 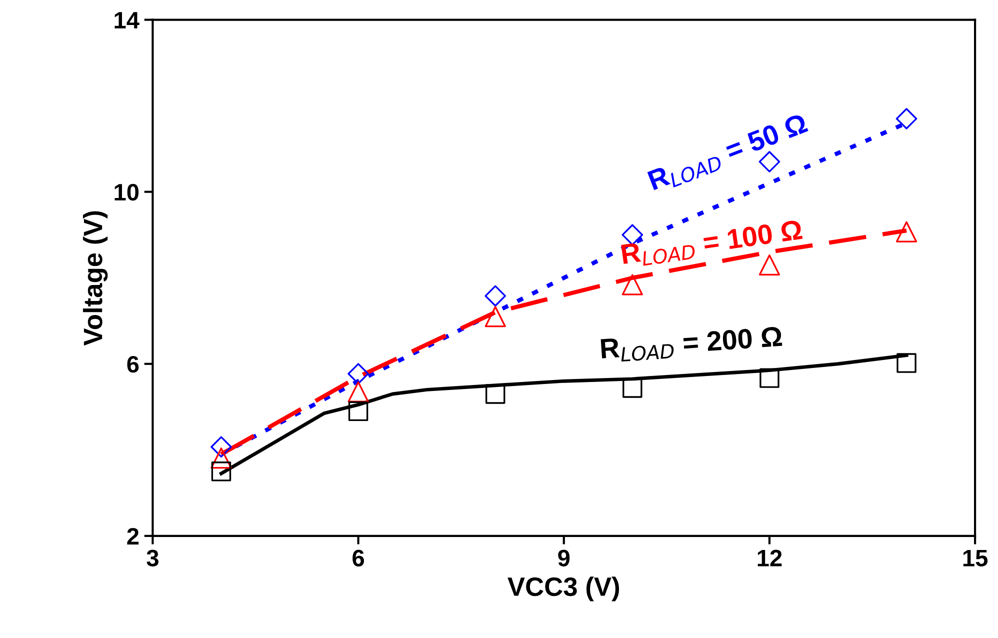 I want to click on x-tick-label: 12, so click(x=770, y=558).